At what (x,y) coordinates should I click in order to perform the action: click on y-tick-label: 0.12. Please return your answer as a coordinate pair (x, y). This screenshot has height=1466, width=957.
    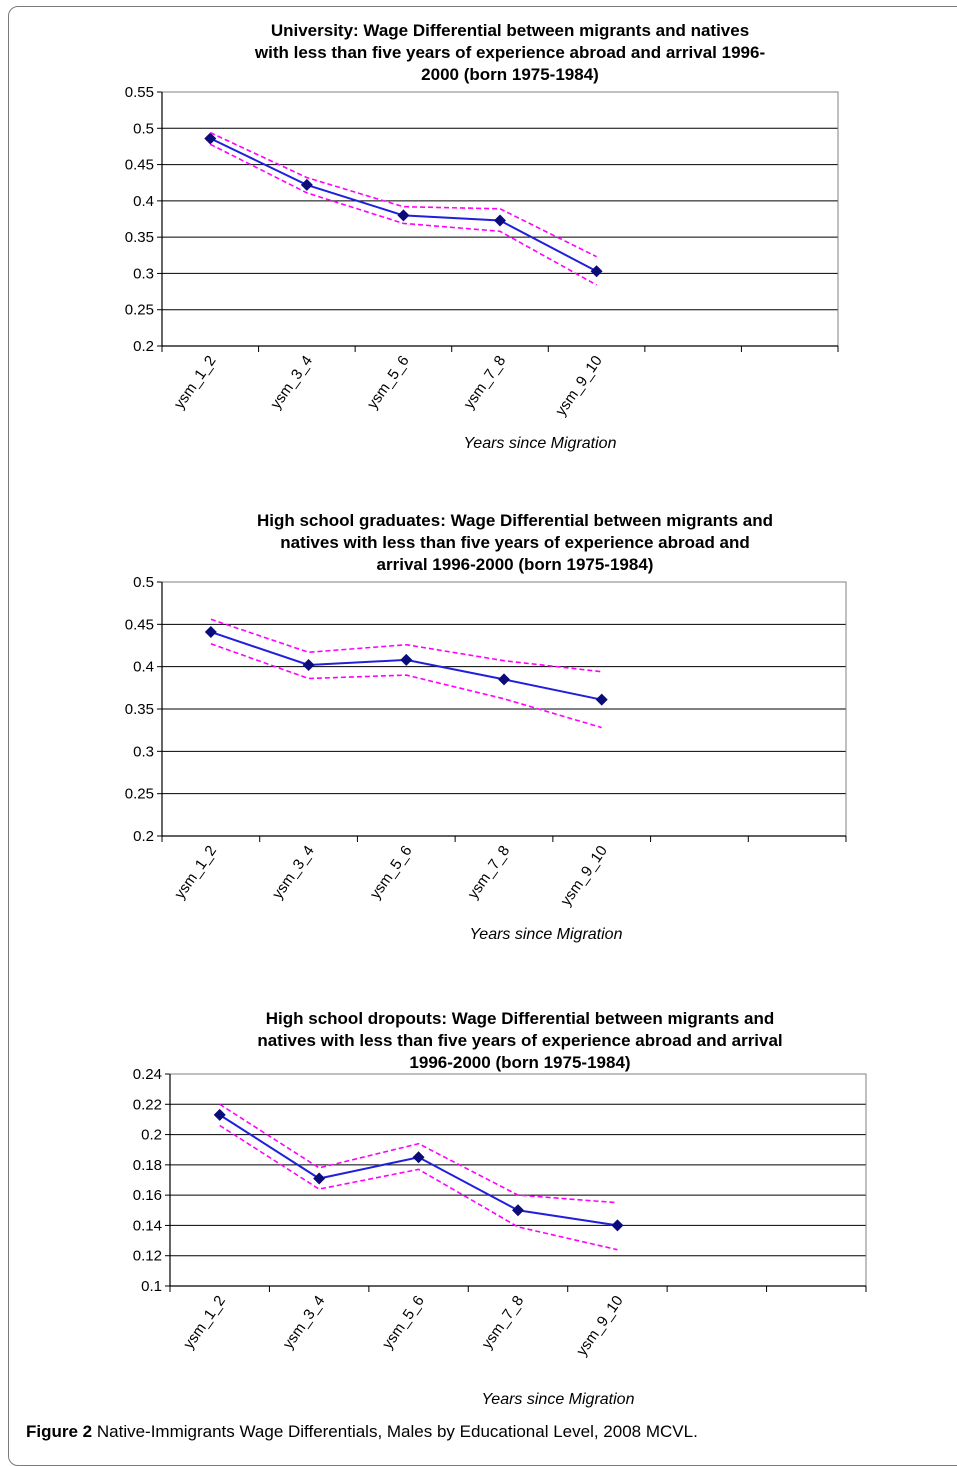
    Looking at the image, I should click on (147, 1256).